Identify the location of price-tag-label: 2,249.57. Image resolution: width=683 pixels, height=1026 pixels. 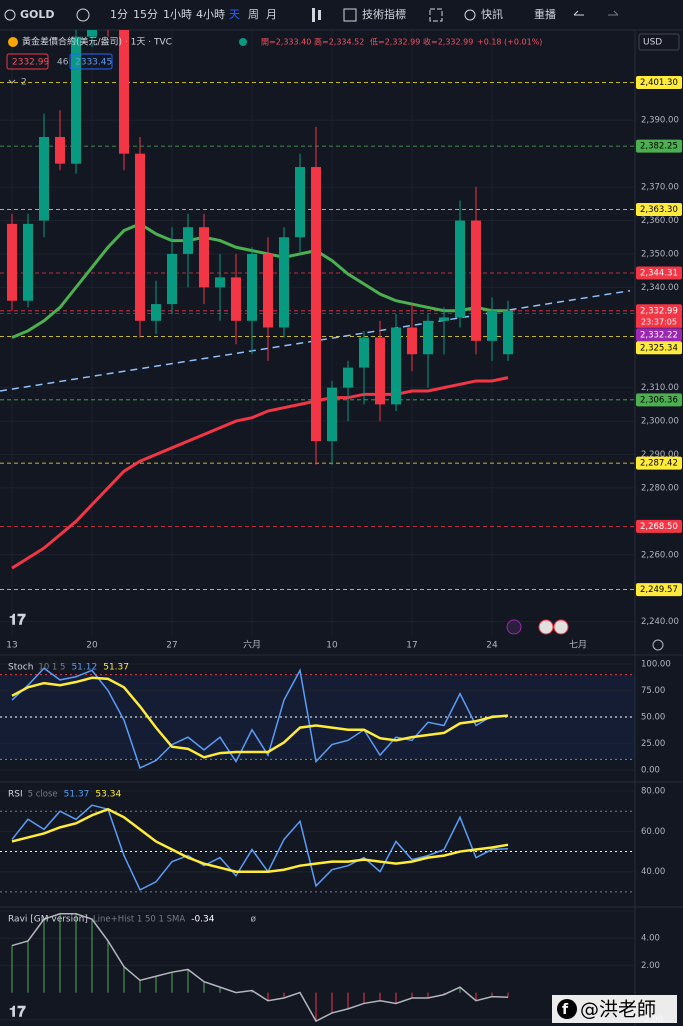
(659, 590).